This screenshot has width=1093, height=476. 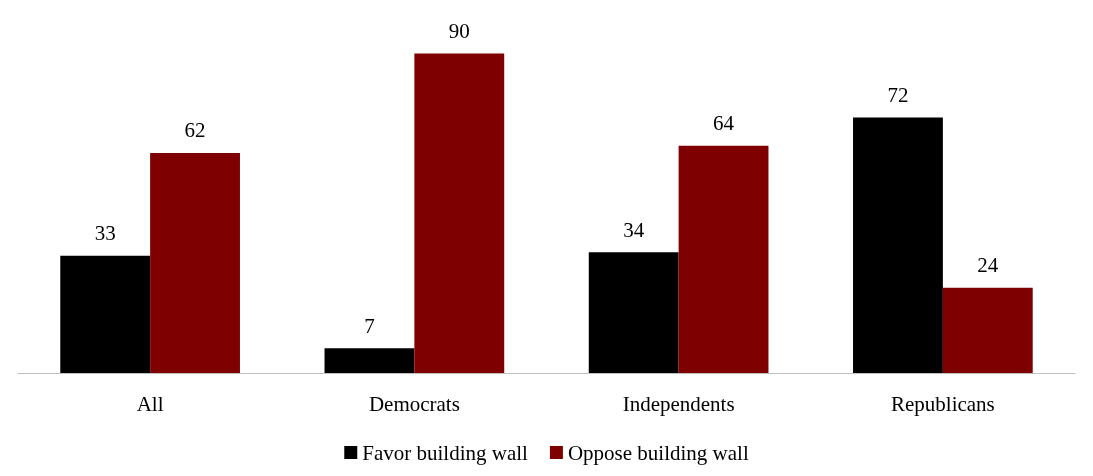 I want to click on data-label: 62, so click(x=195, y=130).